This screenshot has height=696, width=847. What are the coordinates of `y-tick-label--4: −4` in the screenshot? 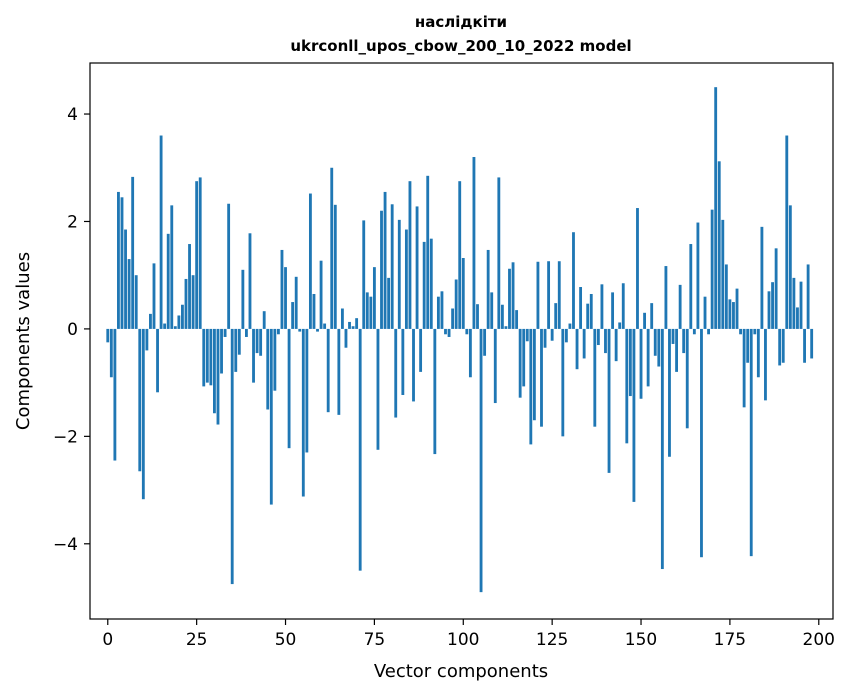 It's located at (65, 545).